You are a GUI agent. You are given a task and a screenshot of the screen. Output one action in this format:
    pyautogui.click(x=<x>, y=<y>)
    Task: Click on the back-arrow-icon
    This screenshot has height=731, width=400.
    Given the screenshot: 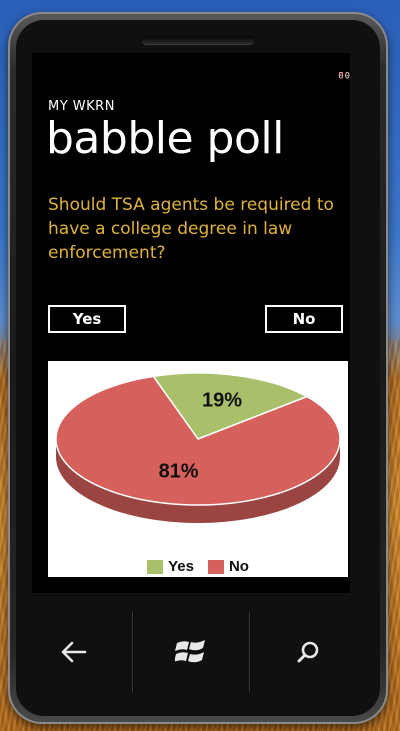 What is the action you would take?
    pyautogui.click(x=74, y=652)
    